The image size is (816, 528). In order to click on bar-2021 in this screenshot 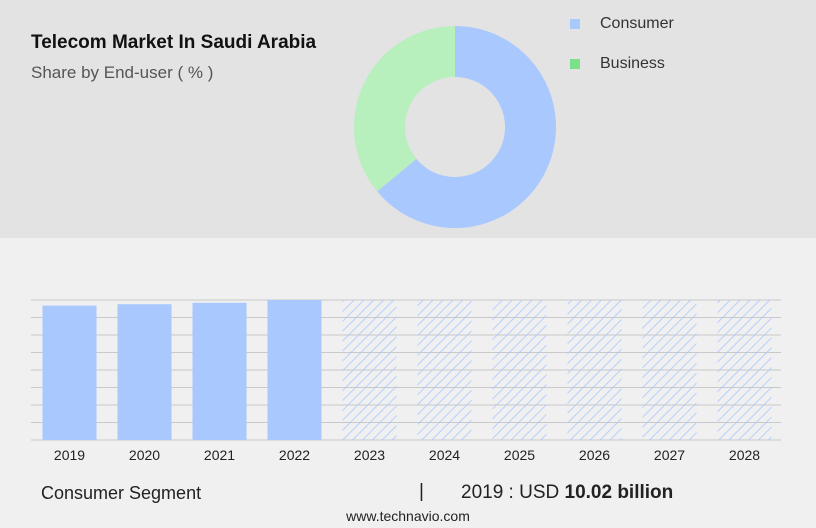, I will do `click(219, 371)`.